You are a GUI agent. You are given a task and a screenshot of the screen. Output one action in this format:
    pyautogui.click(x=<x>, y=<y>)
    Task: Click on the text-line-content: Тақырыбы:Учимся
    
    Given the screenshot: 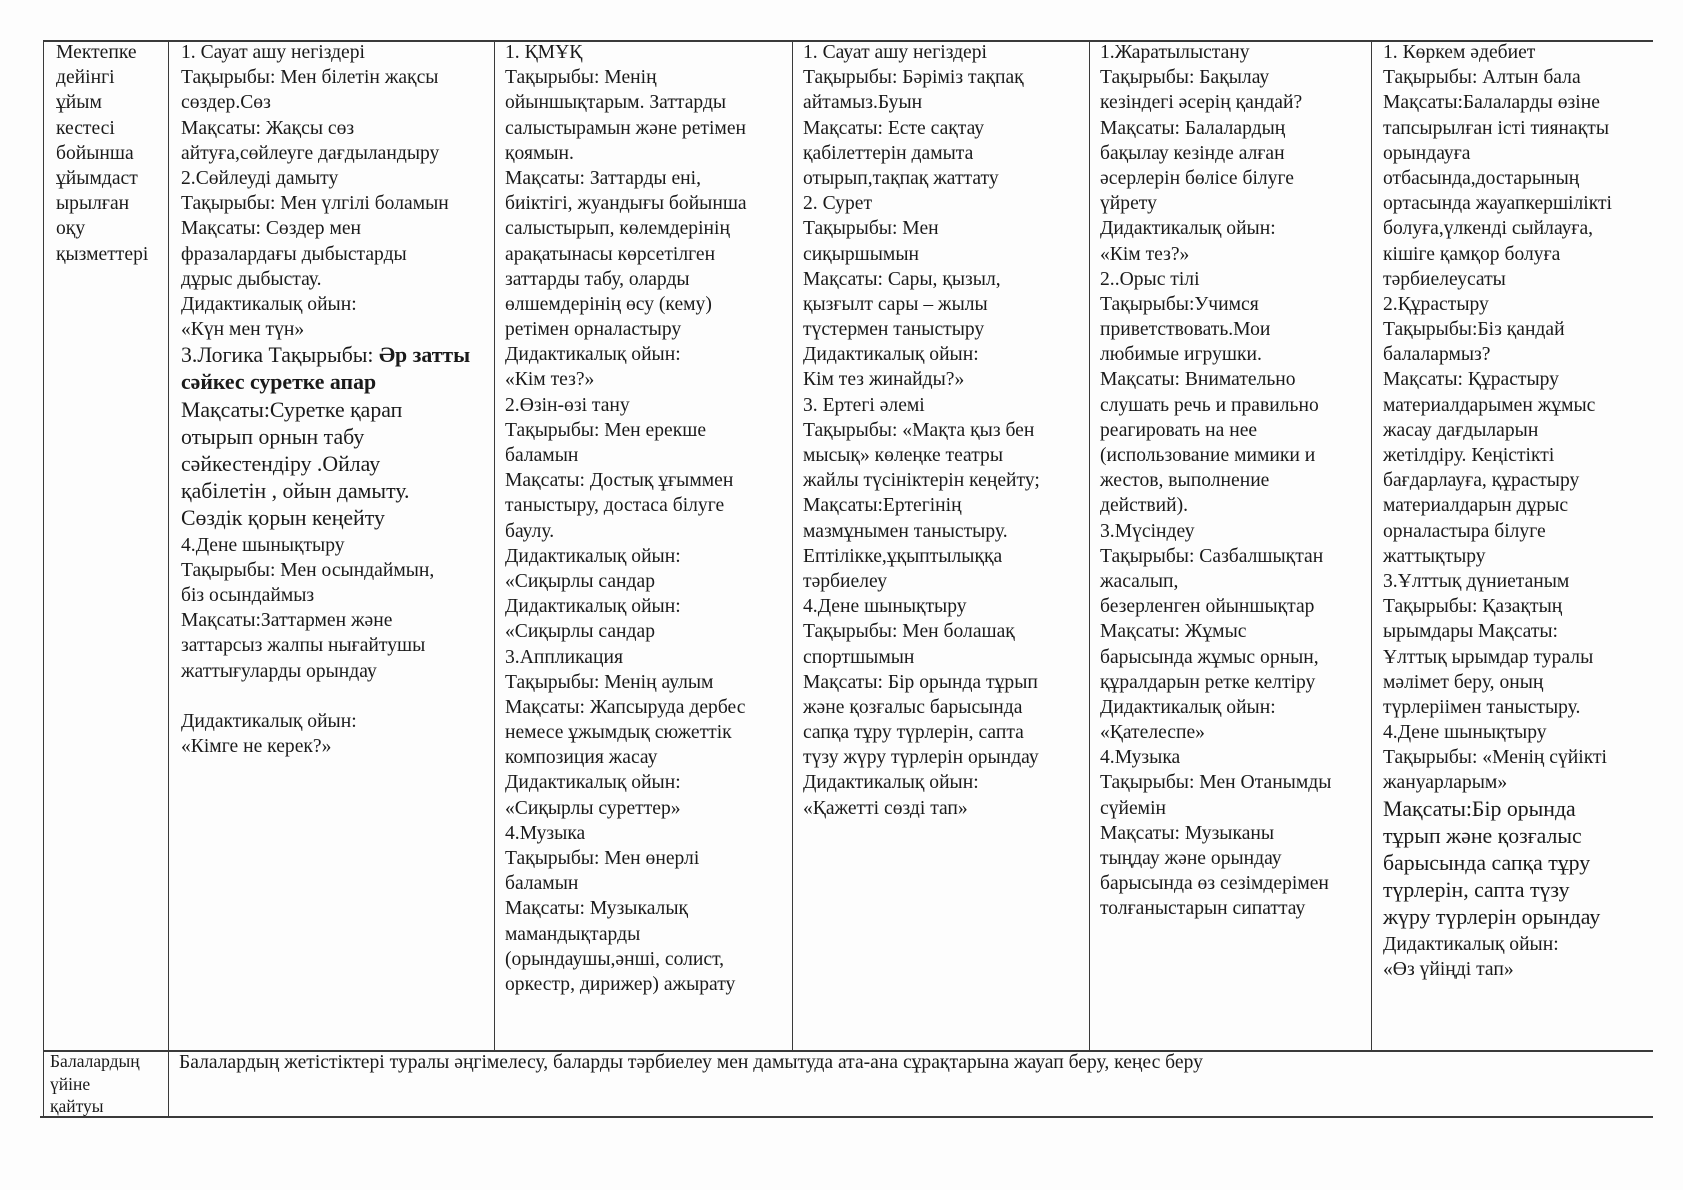 What is the action you would take?
    pyautogui.click(x=1179, y=304)
    